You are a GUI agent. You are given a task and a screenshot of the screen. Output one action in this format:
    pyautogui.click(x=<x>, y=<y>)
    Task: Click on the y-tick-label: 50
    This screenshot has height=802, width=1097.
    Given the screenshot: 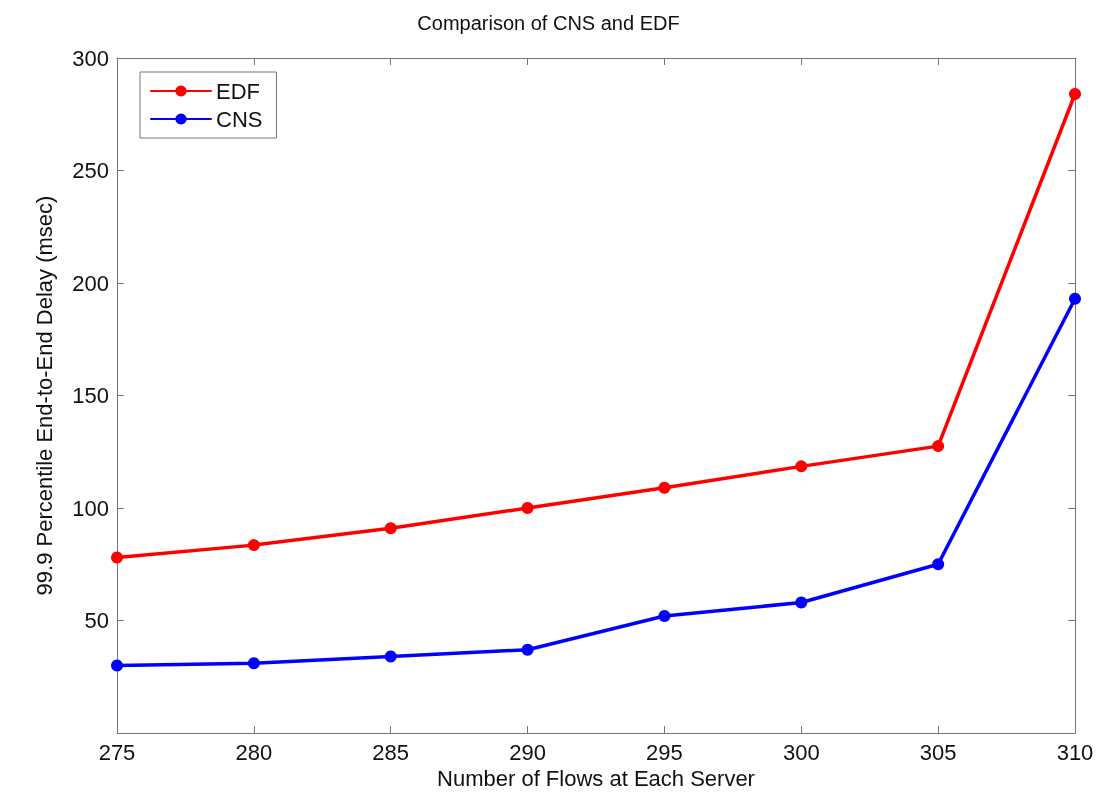 What is the action you would take?
    pyautogui.click(x=96, y=620)
    